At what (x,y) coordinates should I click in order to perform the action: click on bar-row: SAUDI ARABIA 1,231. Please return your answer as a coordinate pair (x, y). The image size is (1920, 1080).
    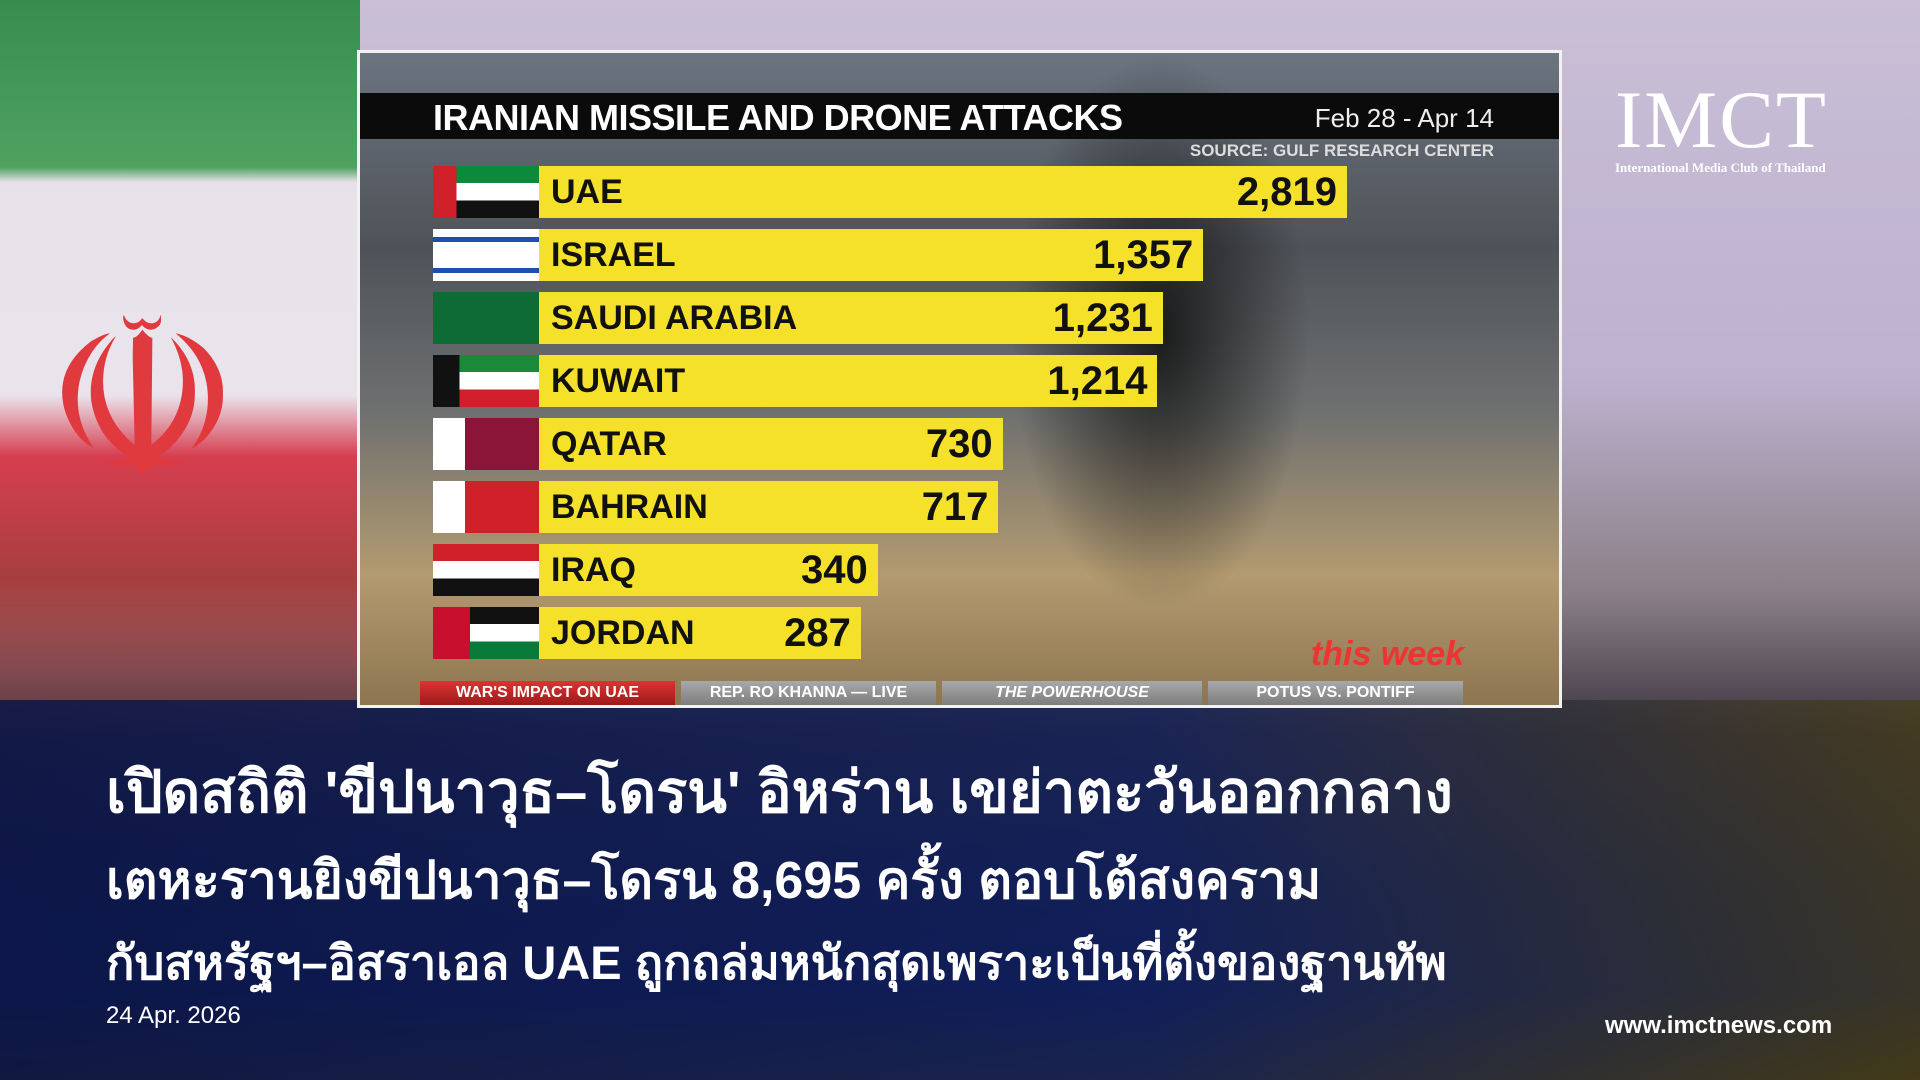
    Looking at the image, I should click on (798, 318).